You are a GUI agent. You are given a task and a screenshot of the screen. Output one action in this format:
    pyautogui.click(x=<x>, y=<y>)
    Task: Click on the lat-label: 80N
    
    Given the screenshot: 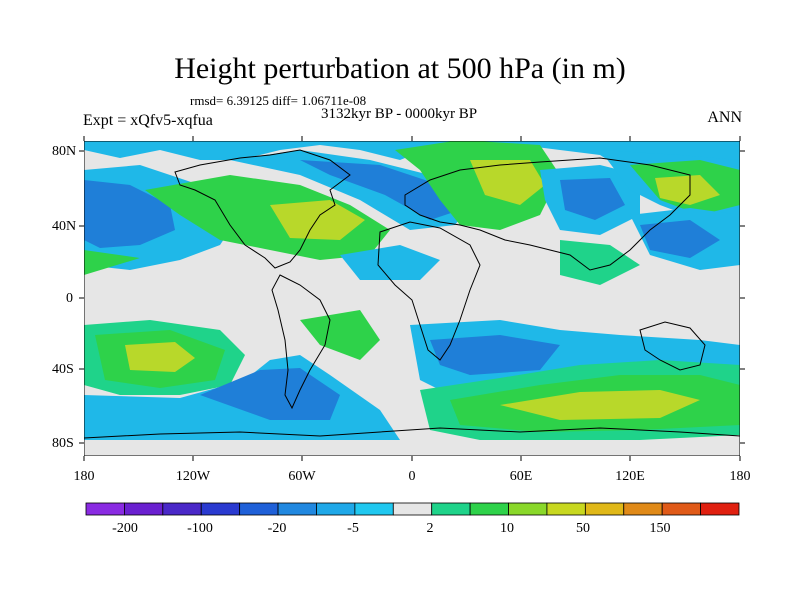 What is the action you would take?
    pyautogui.click(x=64, y=151)
    